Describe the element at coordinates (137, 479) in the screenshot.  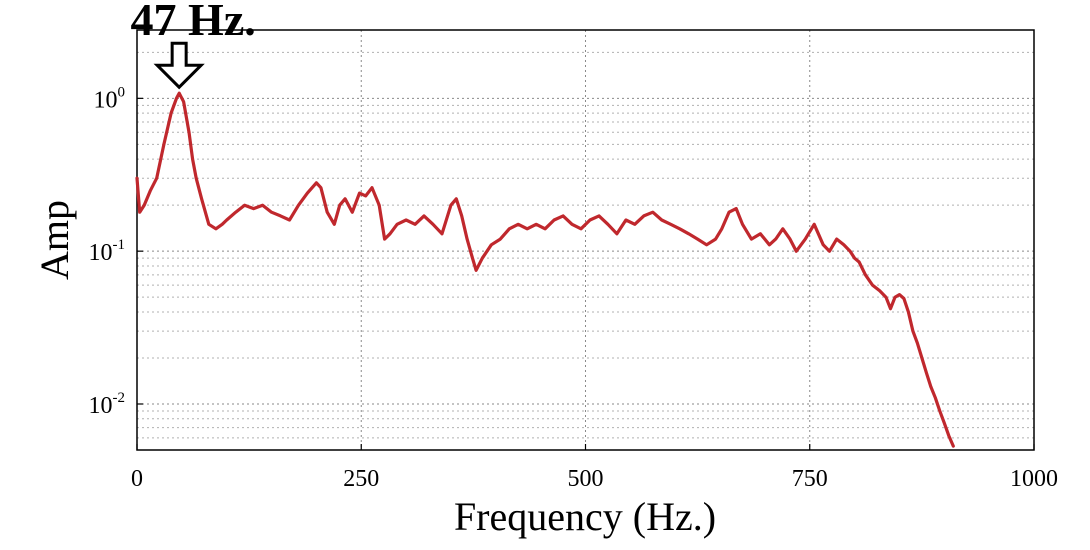
I see `x-tick-label: 0` at that location.